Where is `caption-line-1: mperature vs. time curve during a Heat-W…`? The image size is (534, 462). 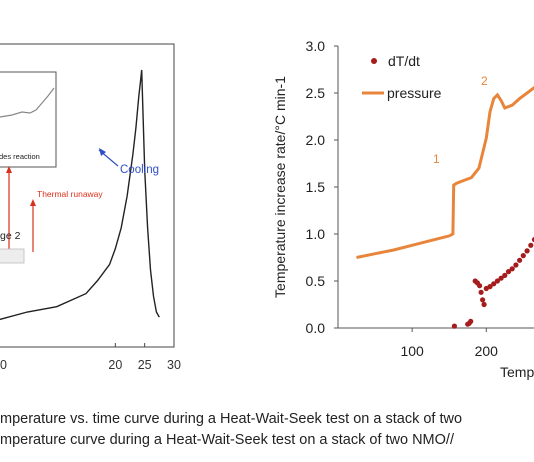 caption-line-1: mperature vs. time curve during a Heat-W… is located at coordinates (231, 419).